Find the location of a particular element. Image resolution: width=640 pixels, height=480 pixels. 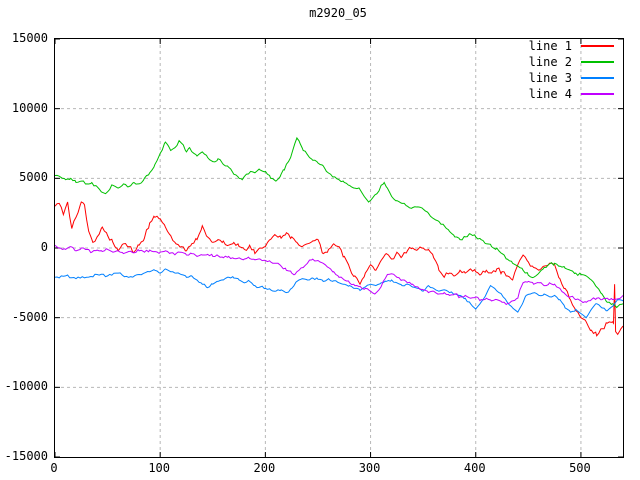

x-tick-label: 300 is located at coordinates (369, 468).